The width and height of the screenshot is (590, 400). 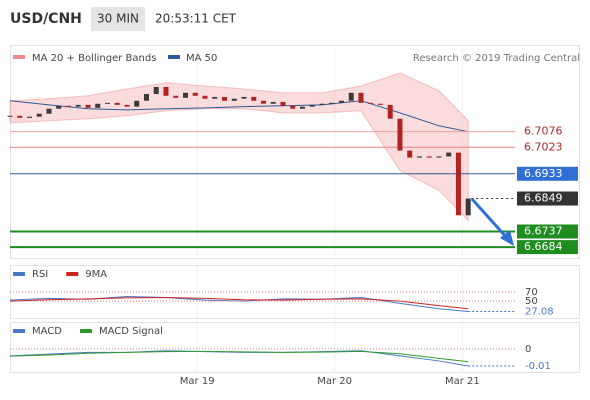 I want to click on legend-label: 9MA, so click(x=96, y=274).